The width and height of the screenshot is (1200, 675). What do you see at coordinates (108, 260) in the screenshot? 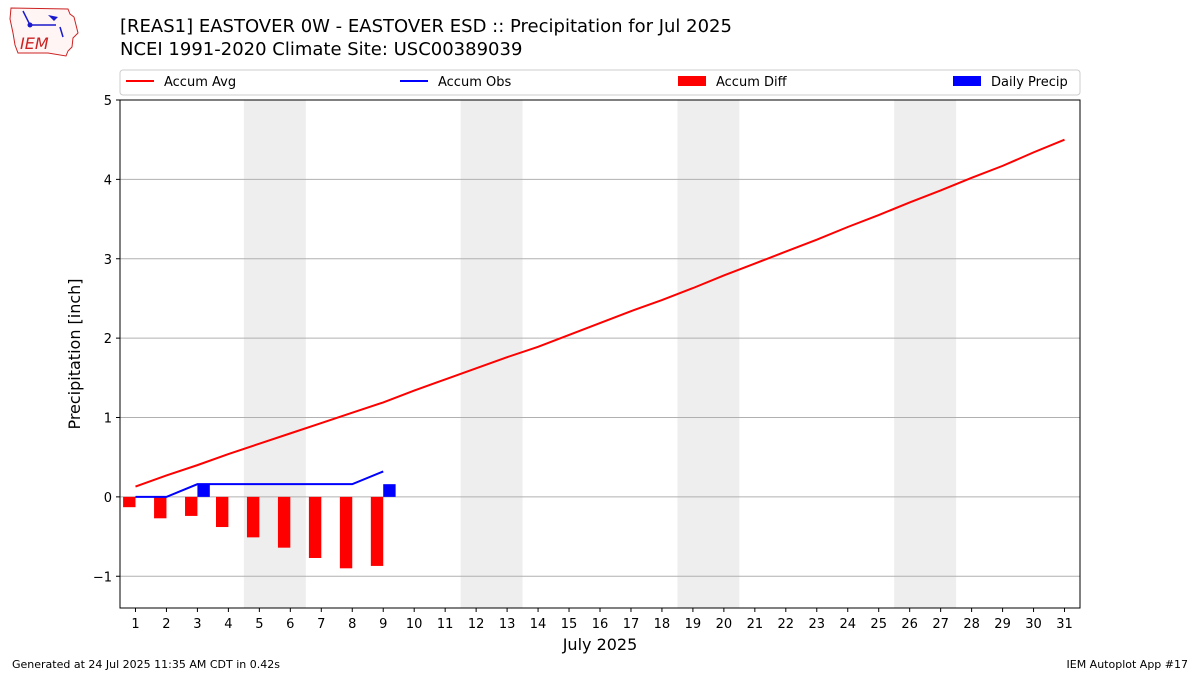
I see `y-tick-label: 3` at bounding box center [108, 260].